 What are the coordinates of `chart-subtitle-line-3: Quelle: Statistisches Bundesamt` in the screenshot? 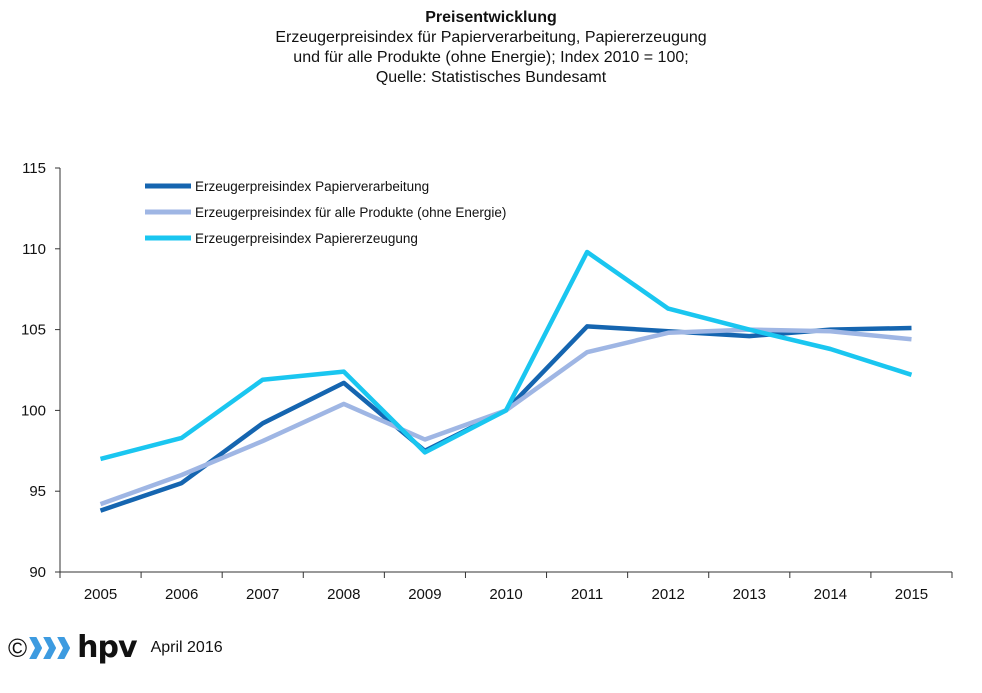 It's located at (491, 77).